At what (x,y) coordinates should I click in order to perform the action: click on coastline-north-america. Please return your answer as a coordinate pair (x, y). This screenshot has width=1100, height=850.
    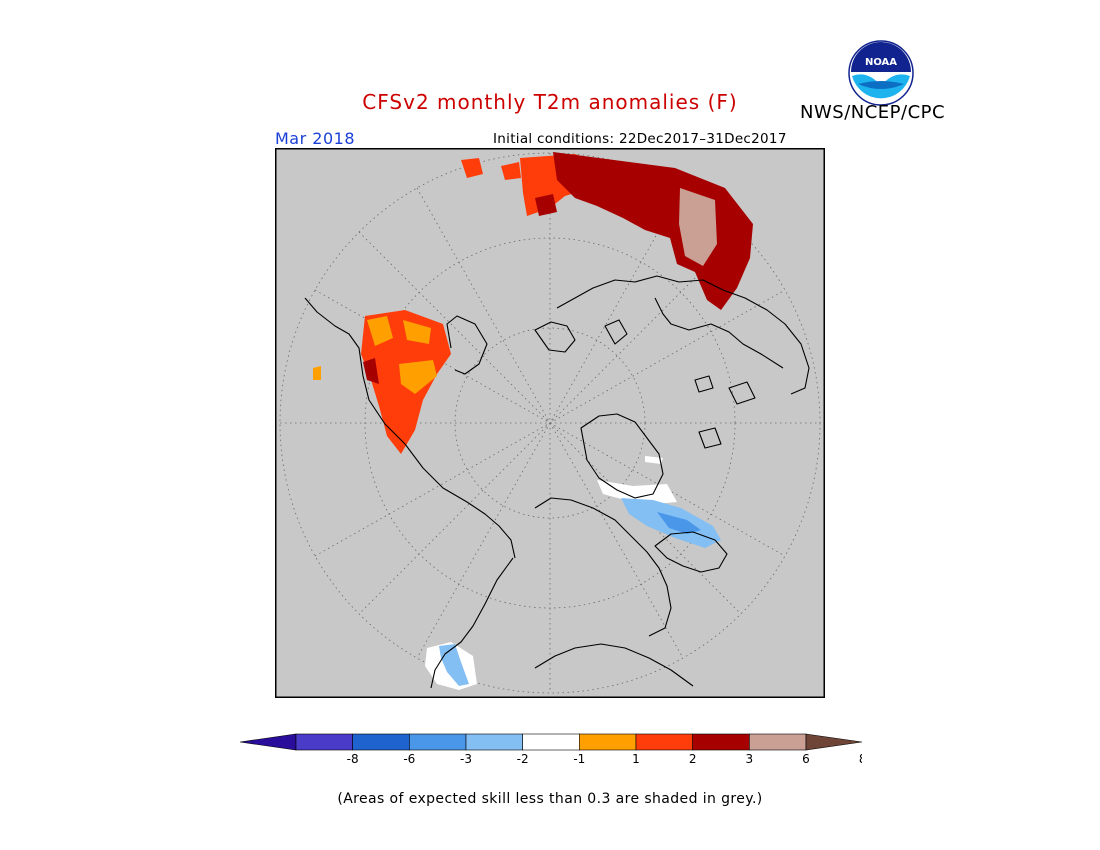
    Looking at the image, I should click on (614, 665).